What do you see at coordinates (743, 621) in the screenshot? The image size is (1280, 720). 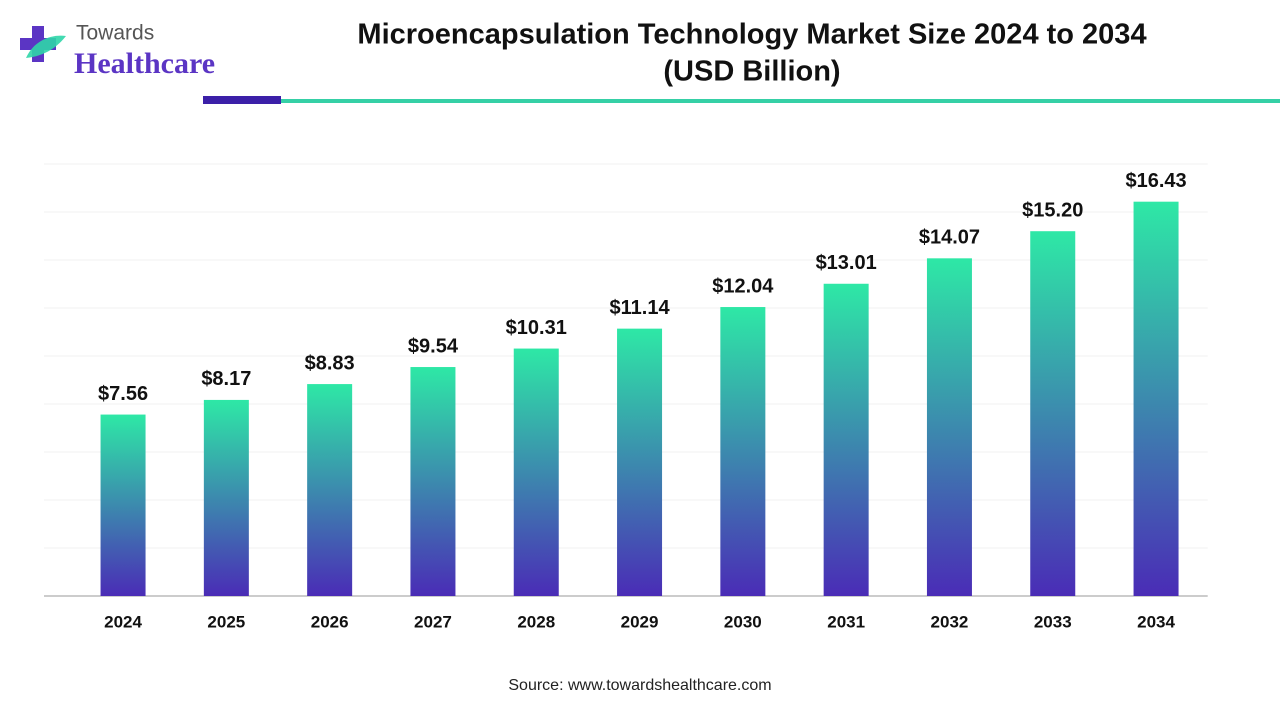 I see `x-tick-label: 2030` at bounding box center [743, 621].